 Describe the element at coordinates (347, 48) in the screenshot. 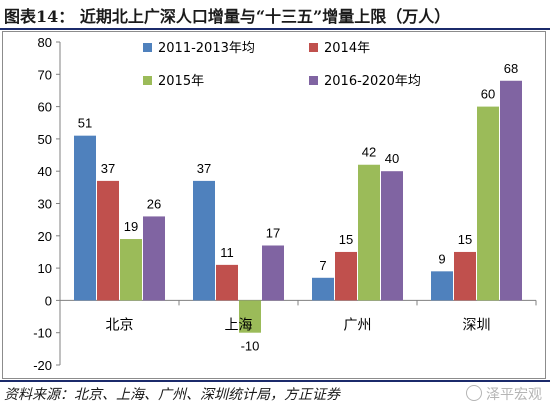

I see `legend-label: 2014年` at that location.